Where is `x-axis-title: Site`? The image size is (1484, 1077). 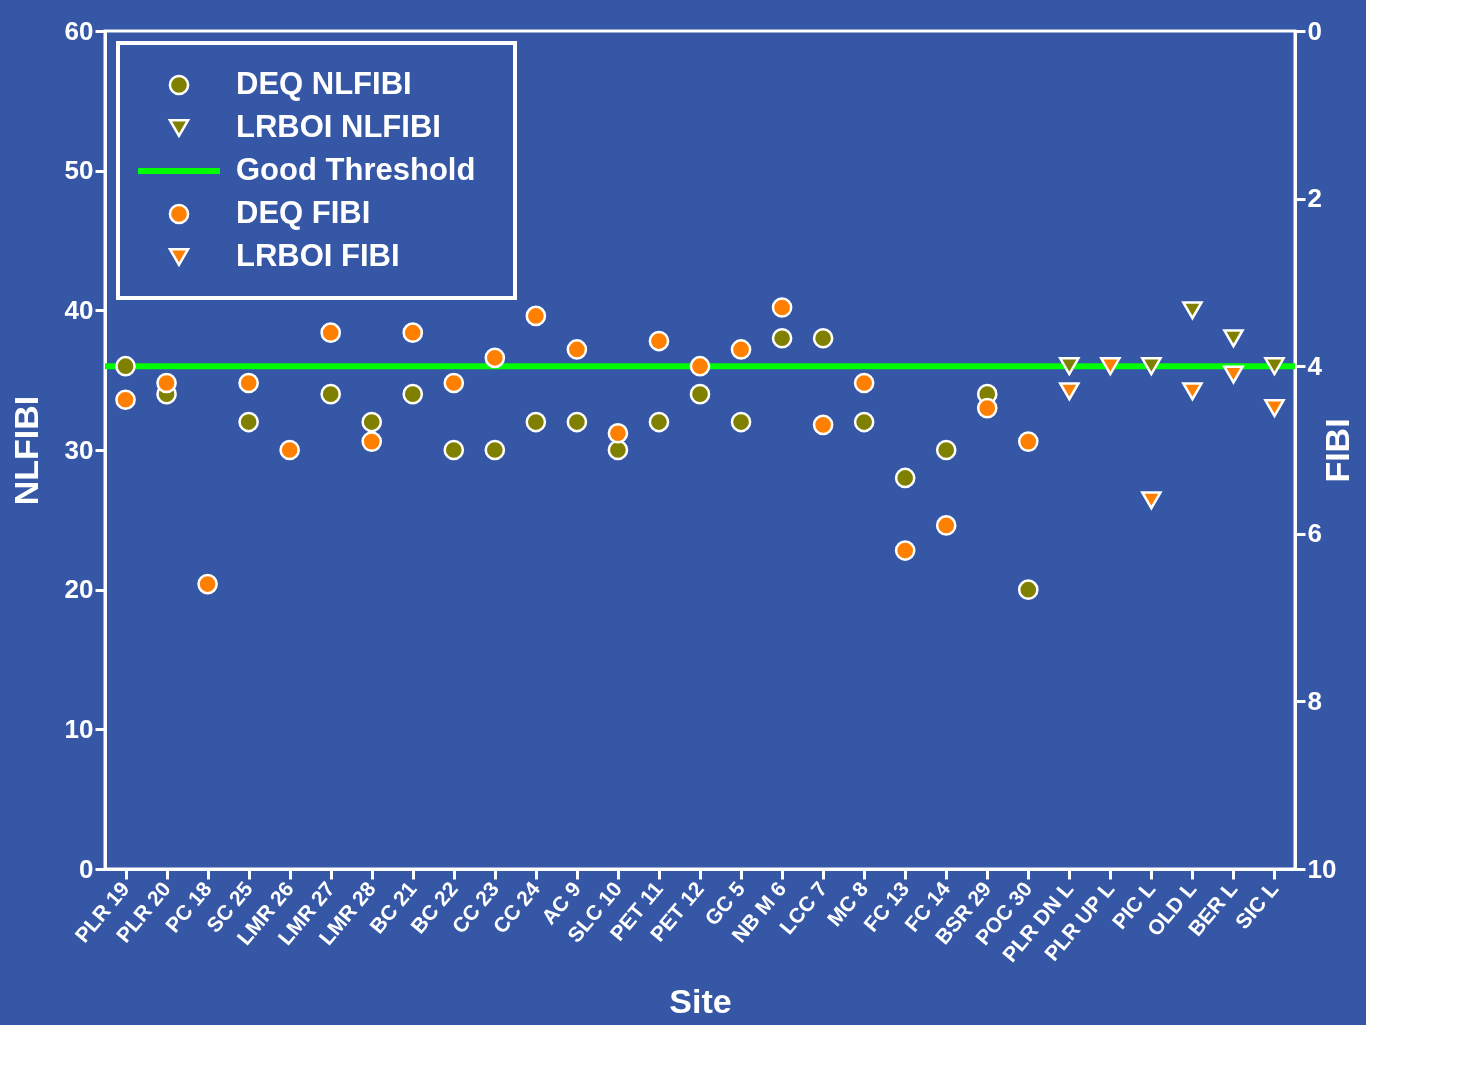 x-axis-title: Site is located at coordinates (700, 1001).